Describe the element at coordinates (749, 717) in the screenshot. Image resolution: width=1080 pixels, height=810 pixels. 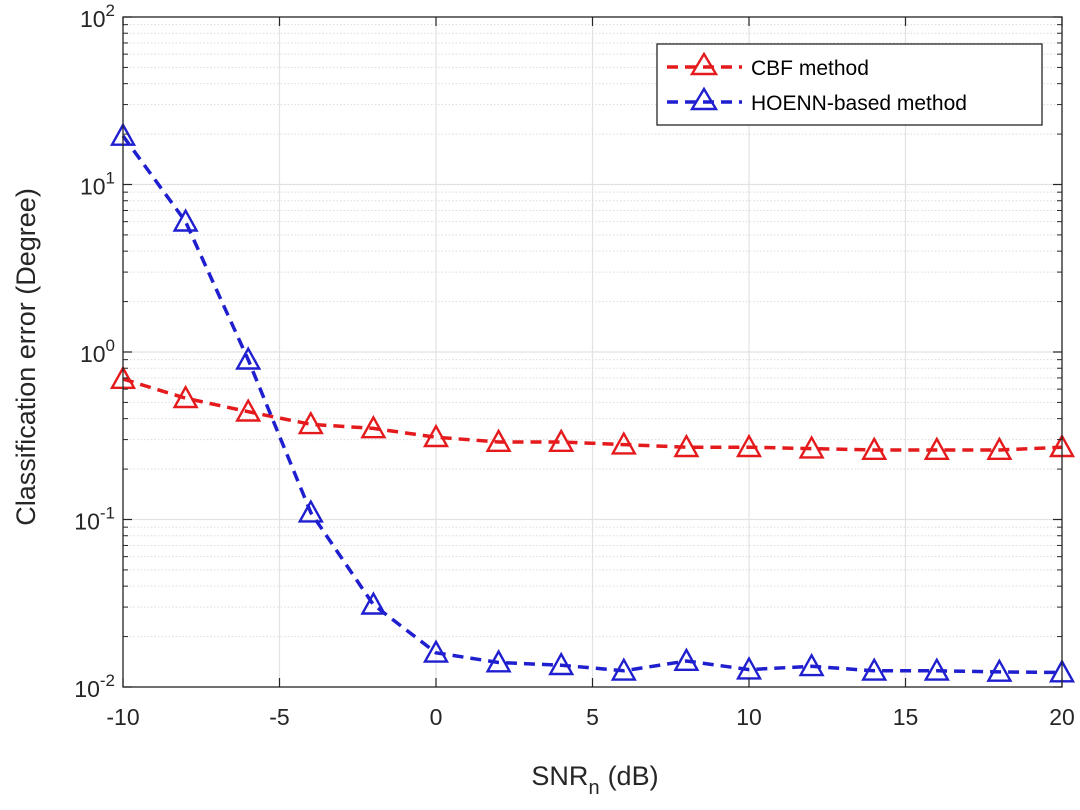
I see `x-tick-label: 10` at that location.